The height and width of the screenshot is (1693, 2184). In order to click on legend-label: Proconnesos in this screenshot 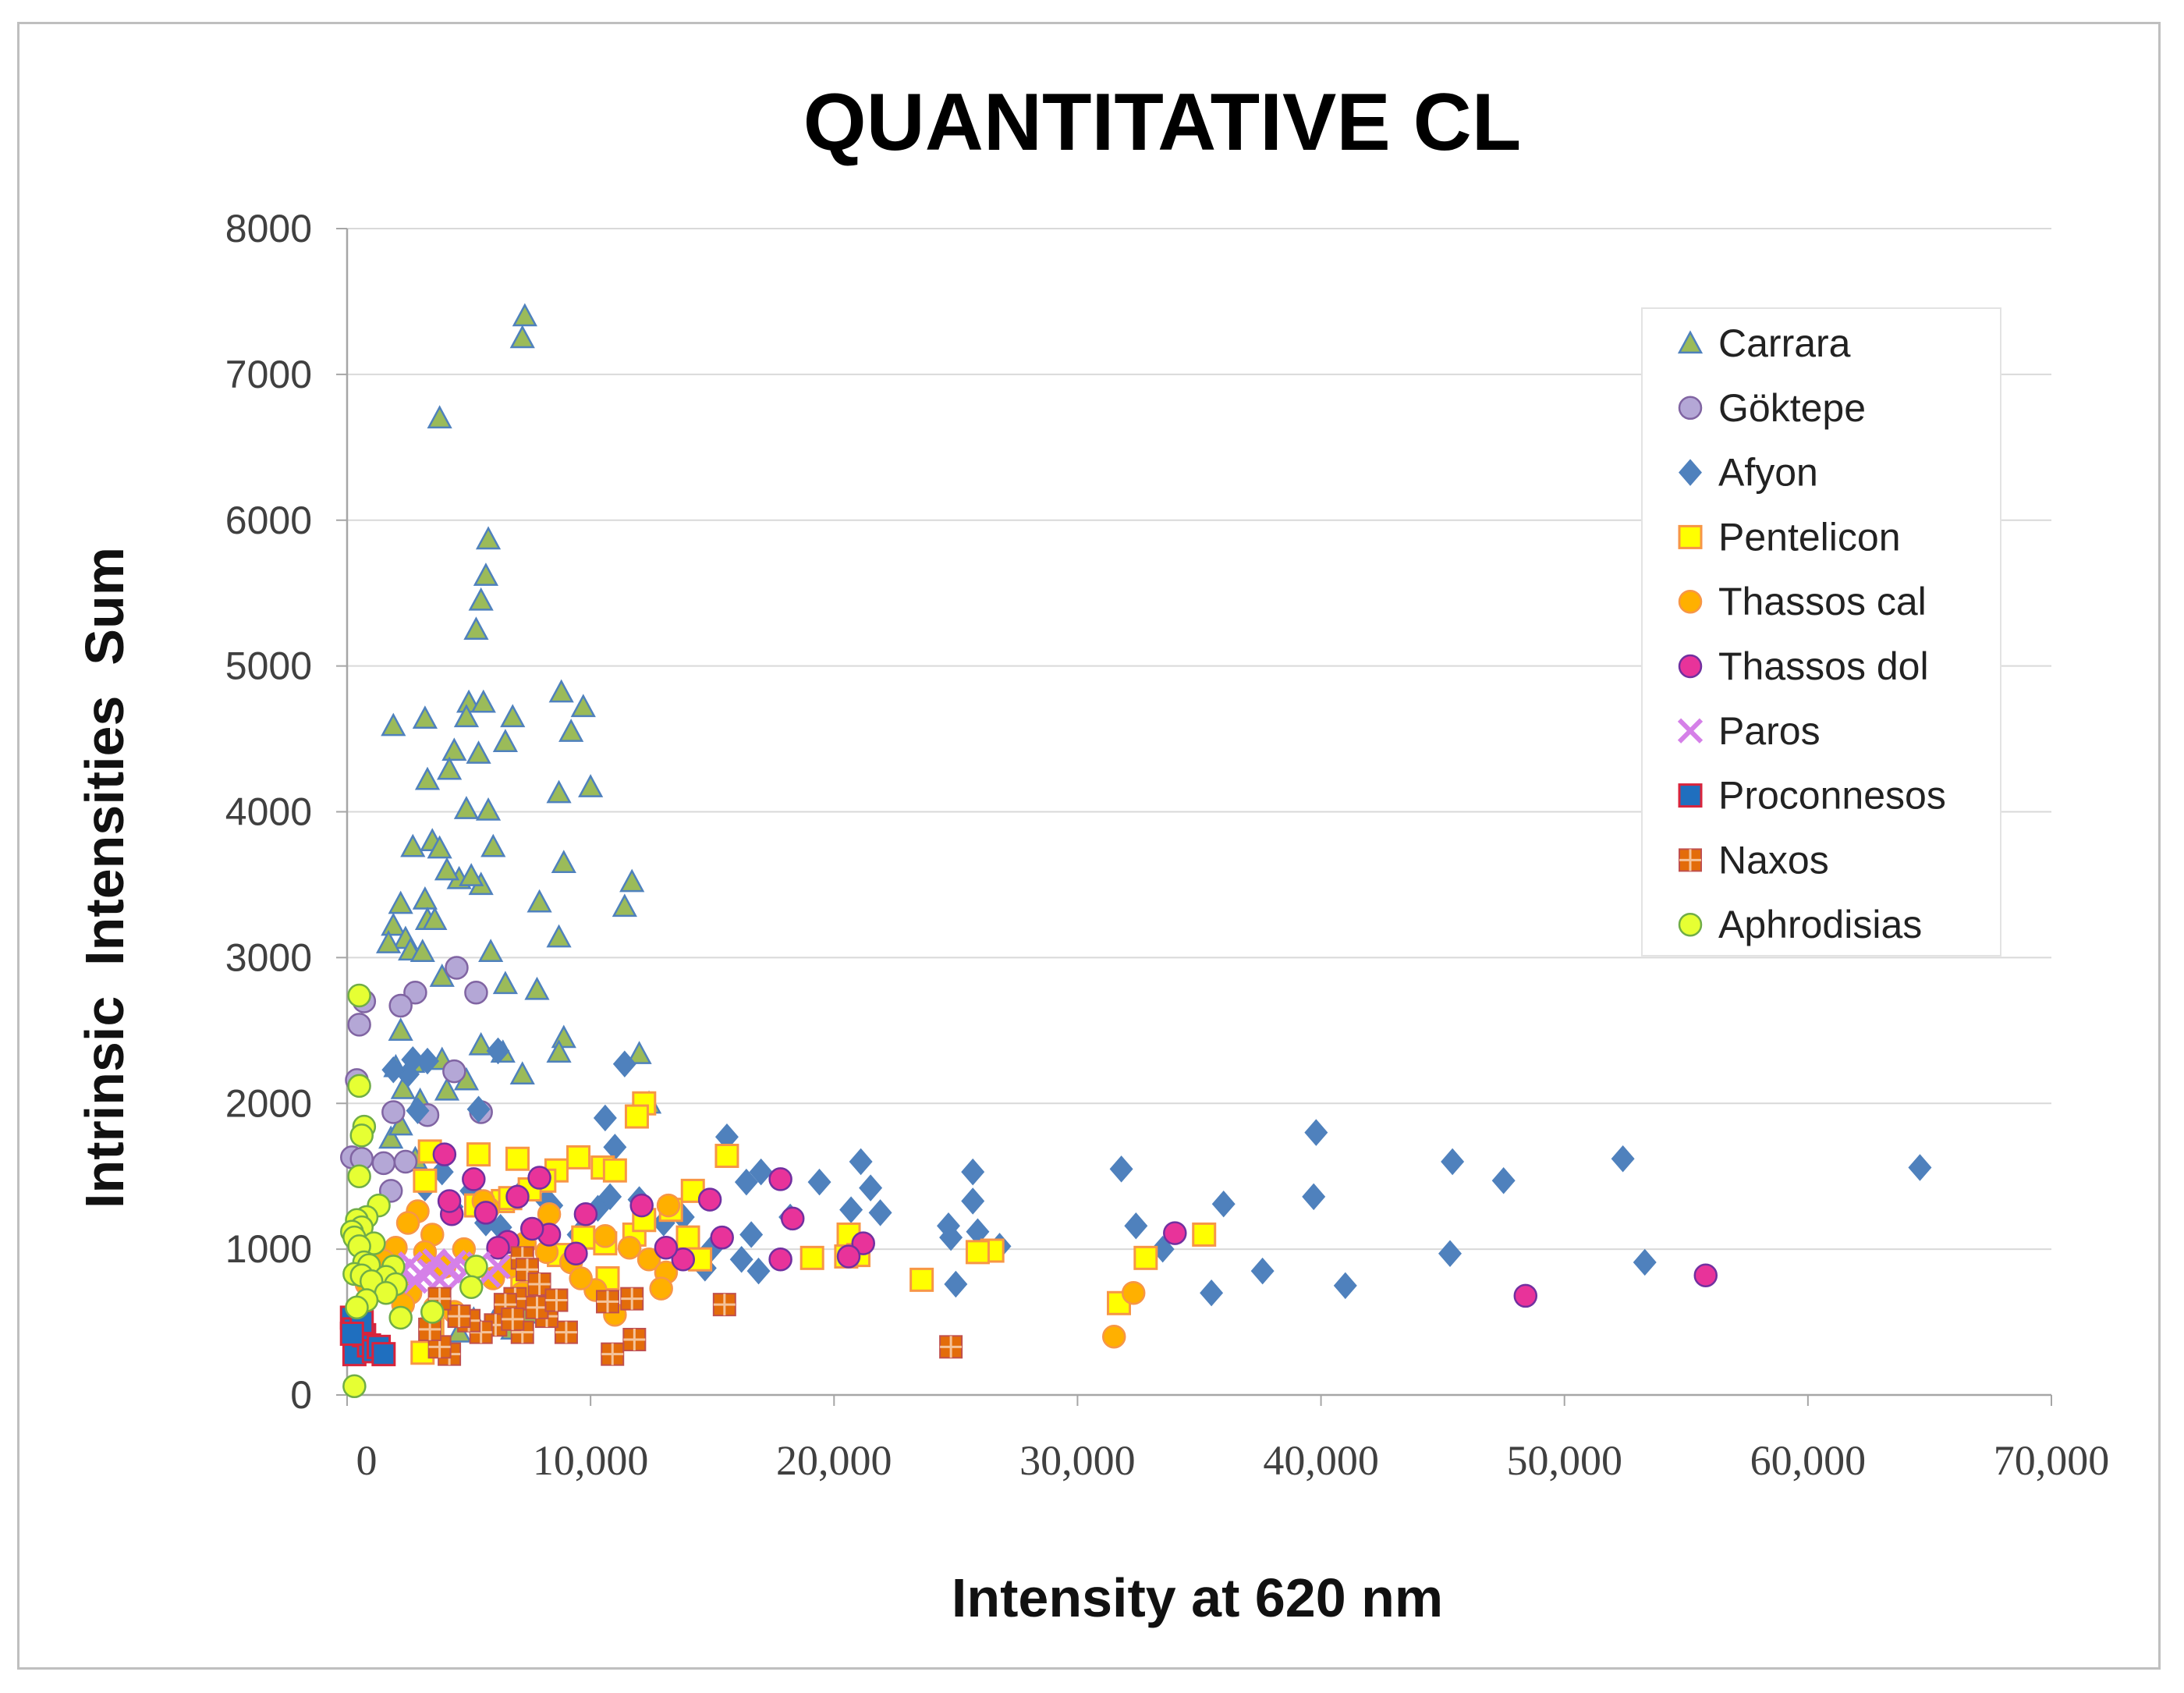, I will do `click(1832, 796)`.